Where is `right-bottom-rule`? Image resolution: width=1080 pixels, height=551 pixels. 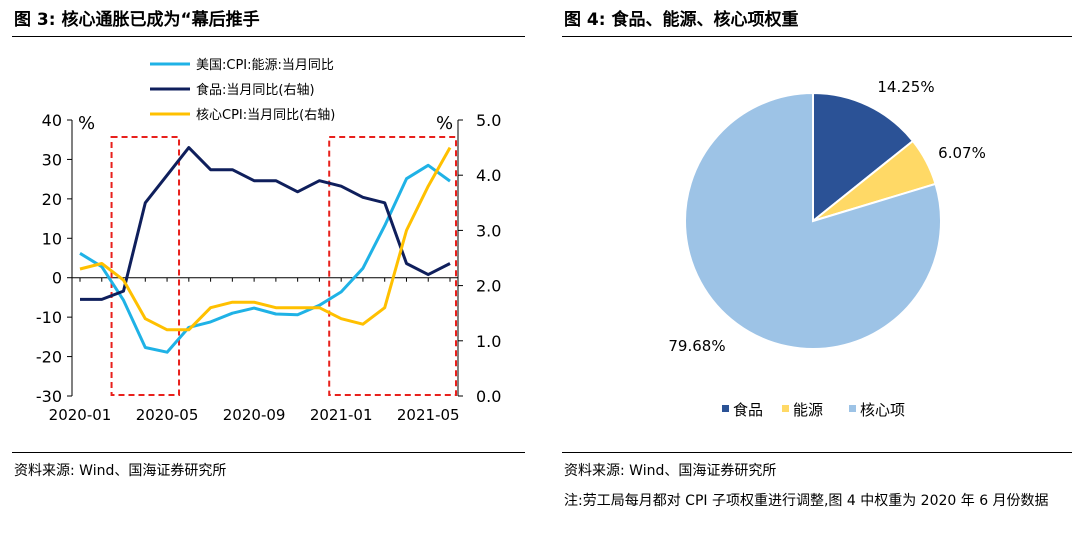
right-bottom-rule is located at coordinates (817, 452).